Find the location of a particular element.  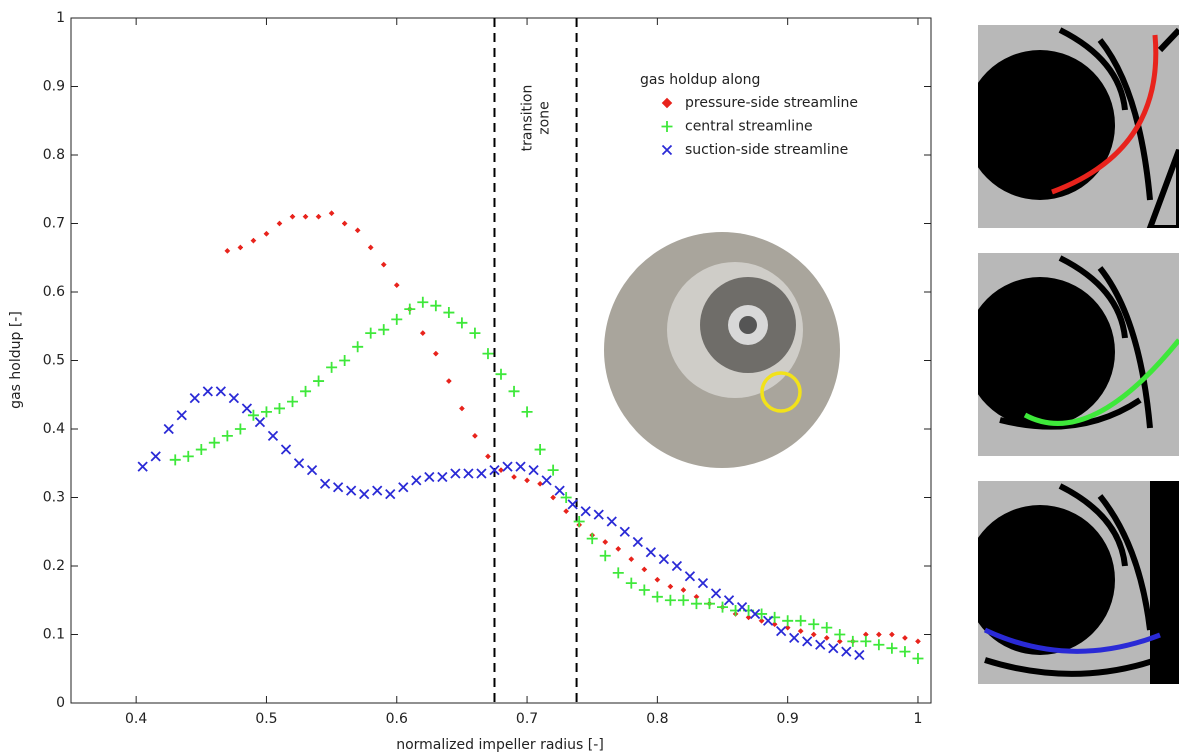

x-tick-label: 0.6 is located at coordinates (397, 719).